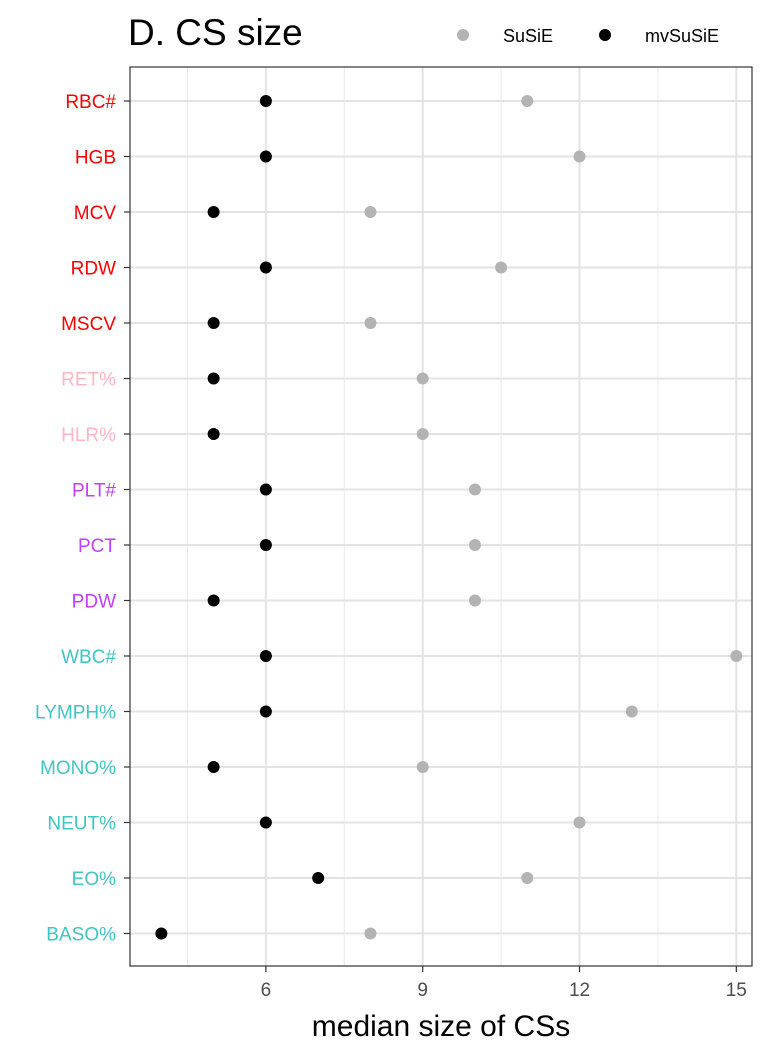  What do you see at coordinates (90, 102) in the screenshot?
I see `y-tick-label: RBC#` at bounding box center [90, 102].